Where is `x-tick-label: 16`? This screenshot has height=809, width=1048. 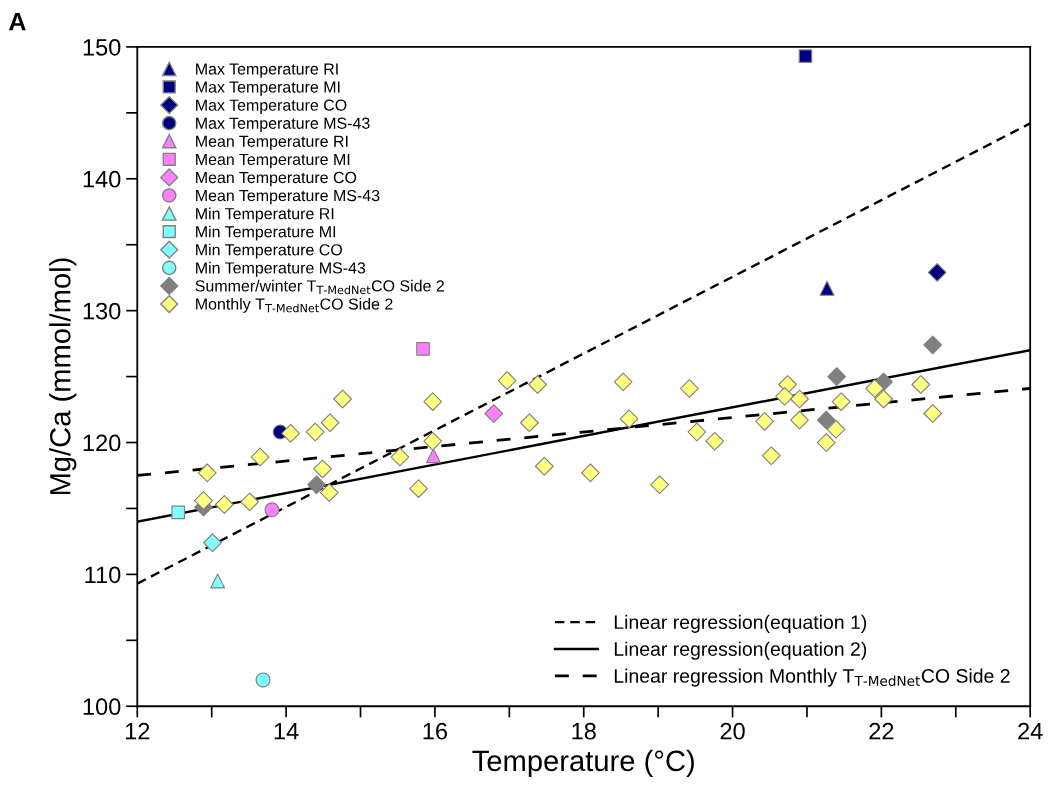
x-tick-label: 16 is located at coordinates (435, 731).